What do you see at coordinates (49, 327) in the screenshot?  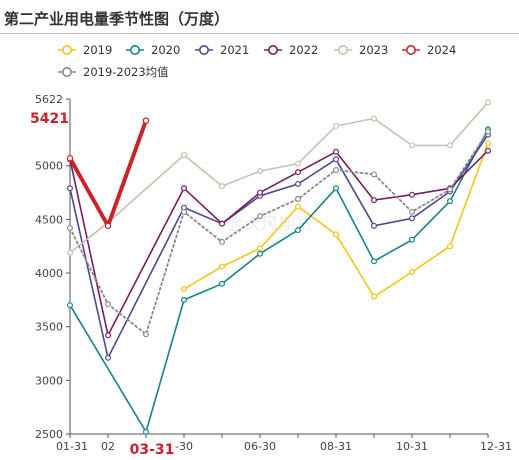 I see `y-tick-label: 3500` at bounding box center [49, 327].